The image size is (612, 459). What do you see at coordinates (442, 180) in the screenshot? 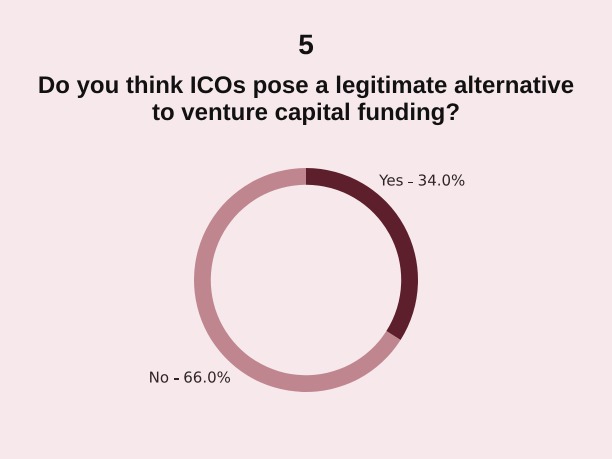
I see `data-label: 34.0%` at bounding box center [442, 180].